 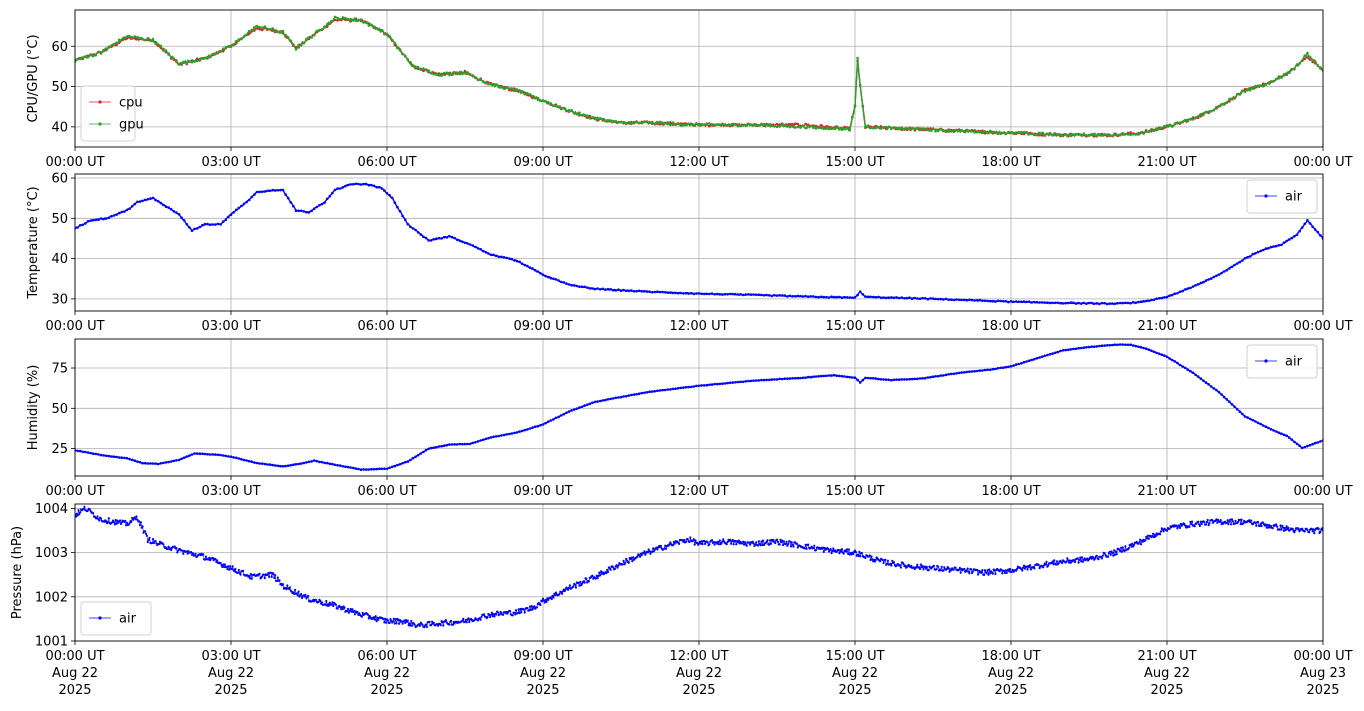 I want to click on legend: air, so click(x=1282, y=196).